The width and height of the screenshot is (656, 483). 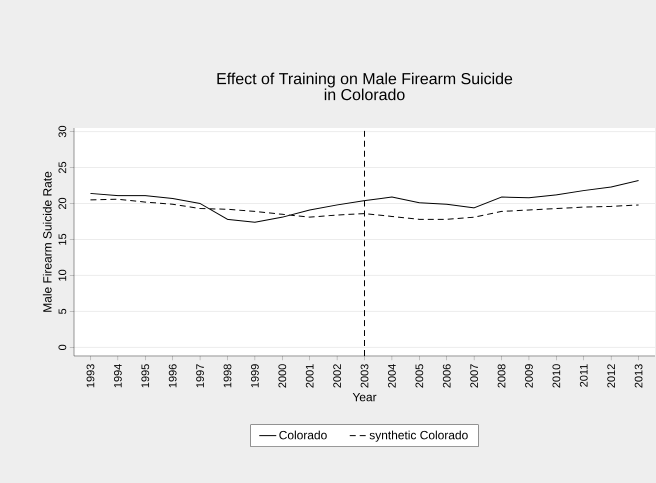 I want to click on x-tick-label: 2008, so click(x=502, y=376).